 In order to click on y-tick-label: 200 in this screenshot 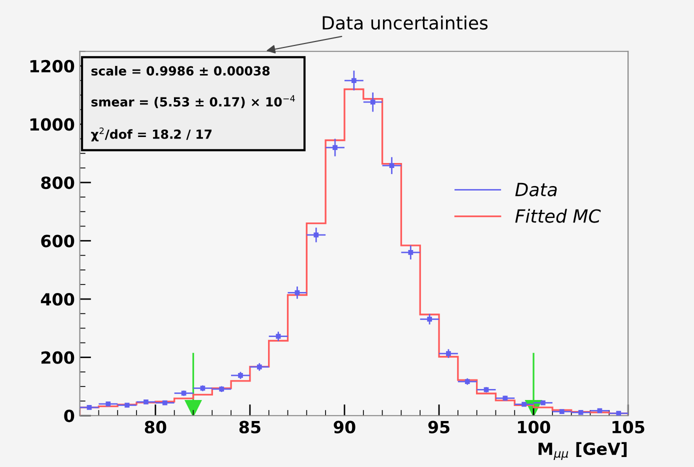, I will do `click(57, 357)`.